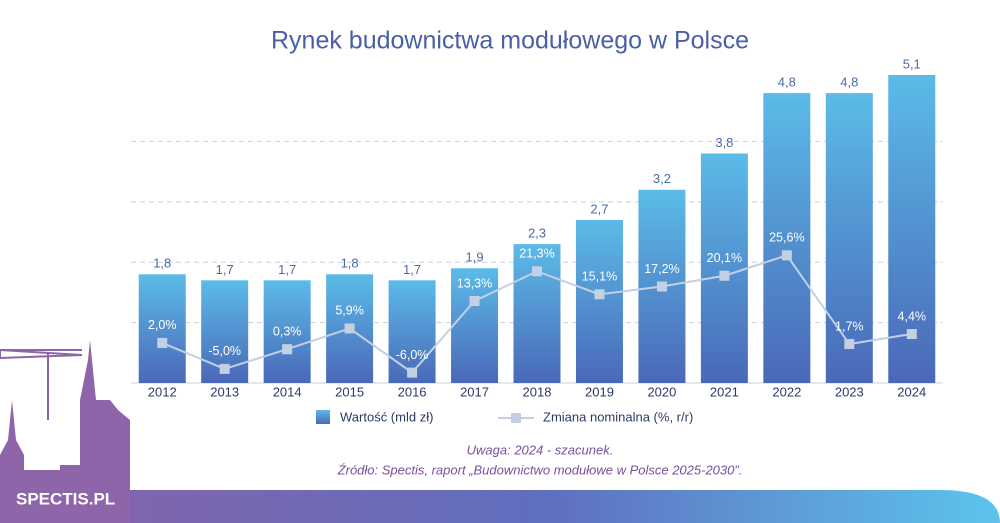  Describe the element at coordinates (412, 391) in the screenshot. I see `x-tick-label: 2016` at that location.